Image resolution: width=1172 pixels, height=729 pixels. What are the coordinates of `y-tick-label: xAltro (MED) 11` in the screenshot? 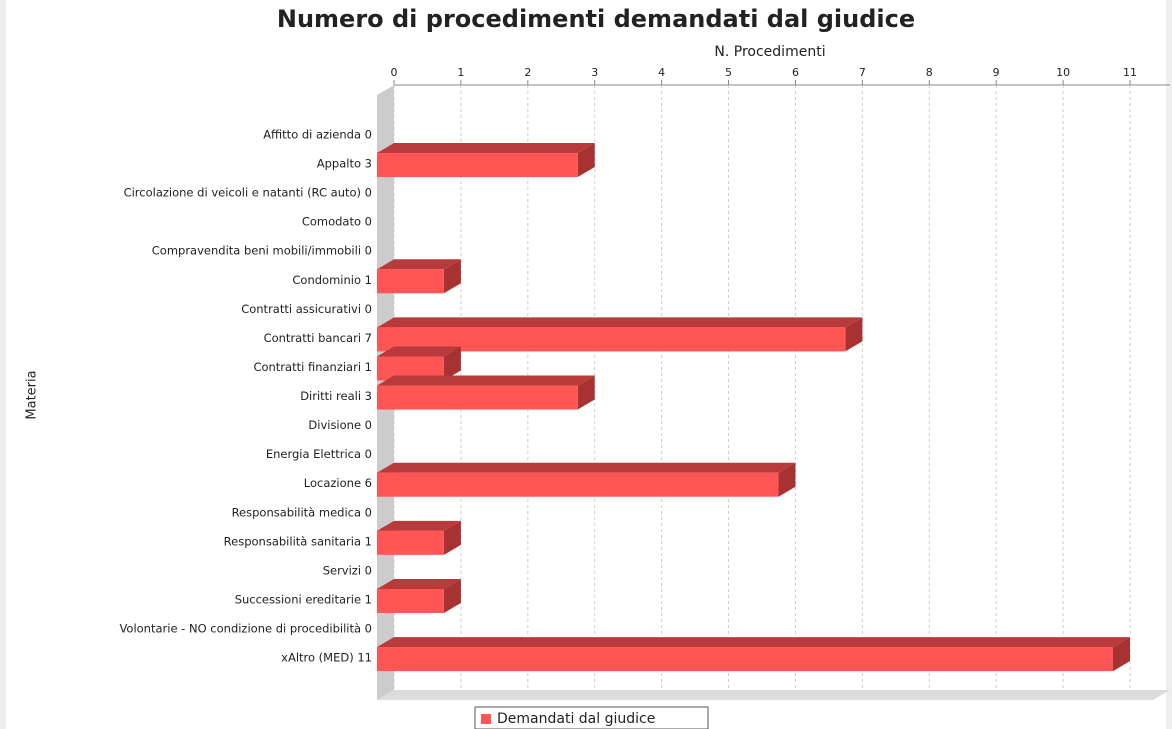 It's located at (326, 658).